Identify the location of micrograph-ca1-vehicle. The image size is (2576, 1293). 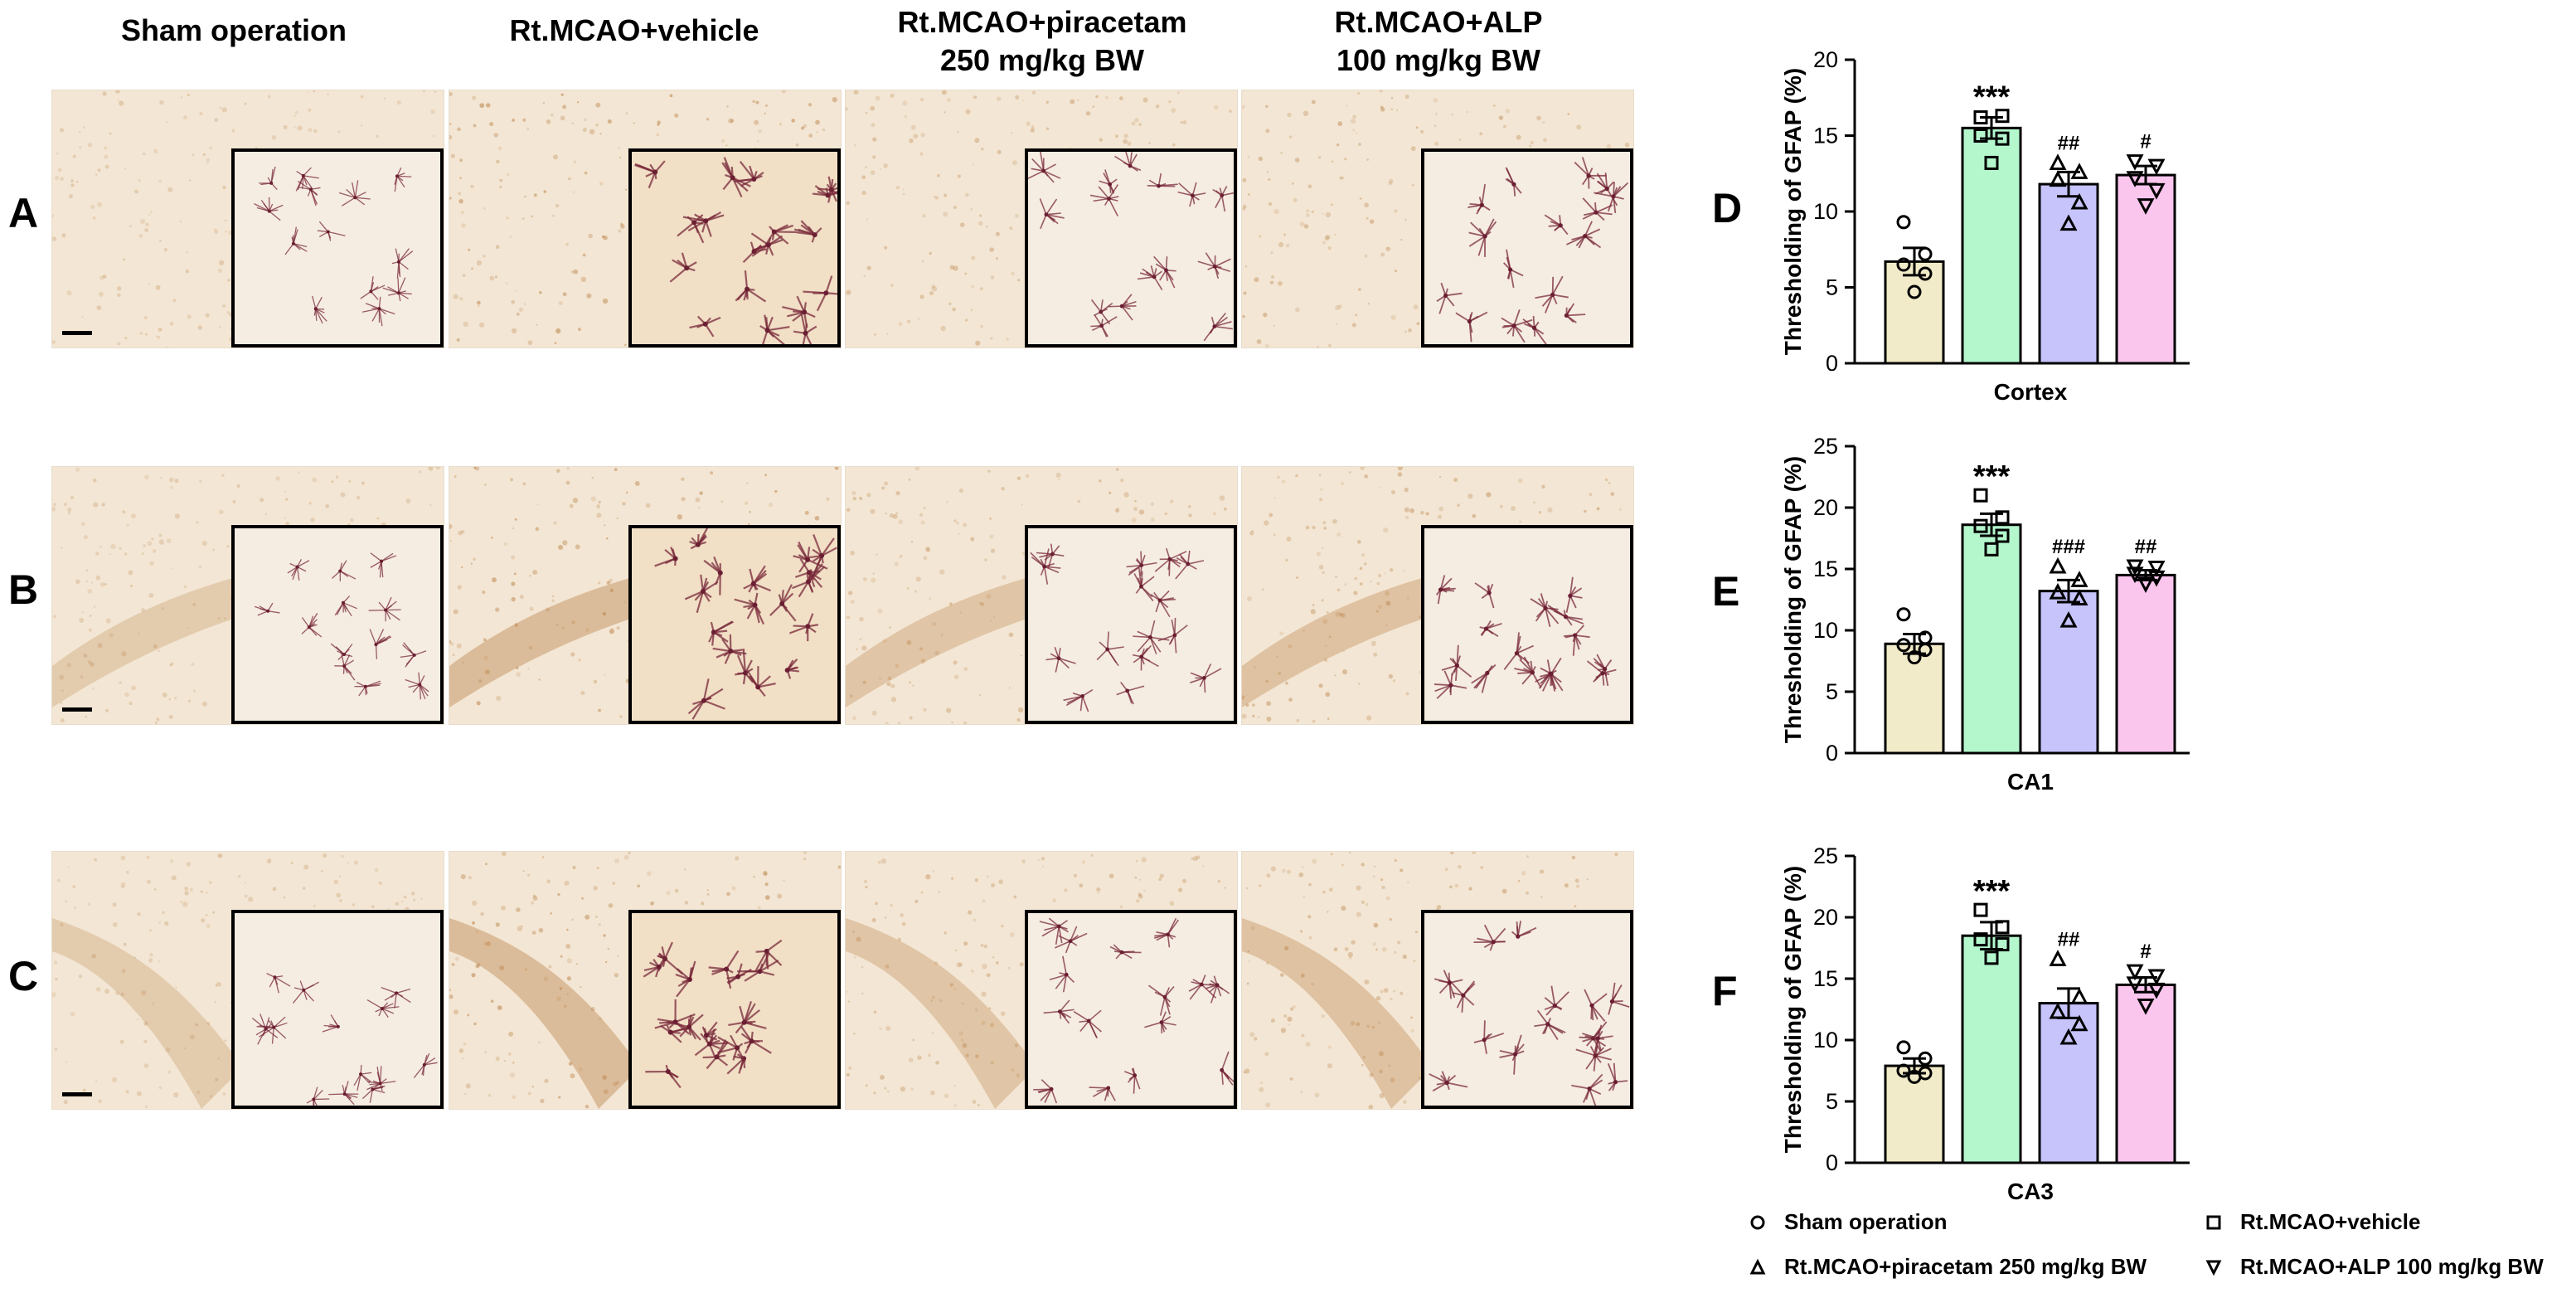
(645, 595).